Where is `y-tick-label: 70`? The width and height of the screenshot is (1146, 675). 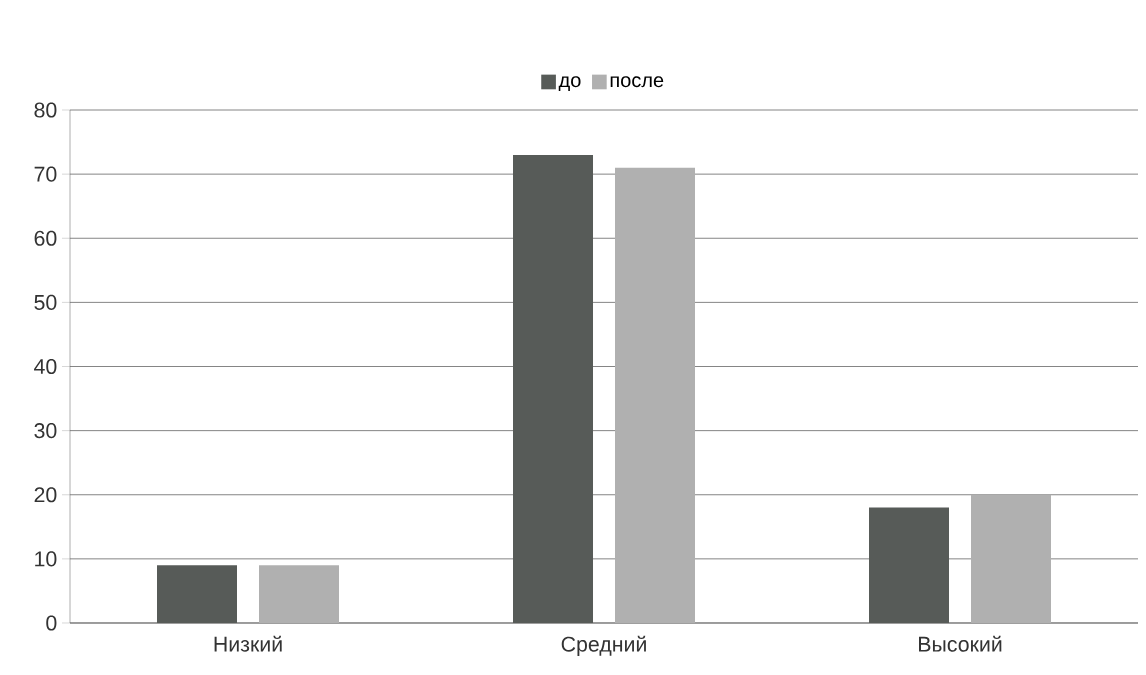 y-tick-label: 70 is located at coordinates (45, 174).